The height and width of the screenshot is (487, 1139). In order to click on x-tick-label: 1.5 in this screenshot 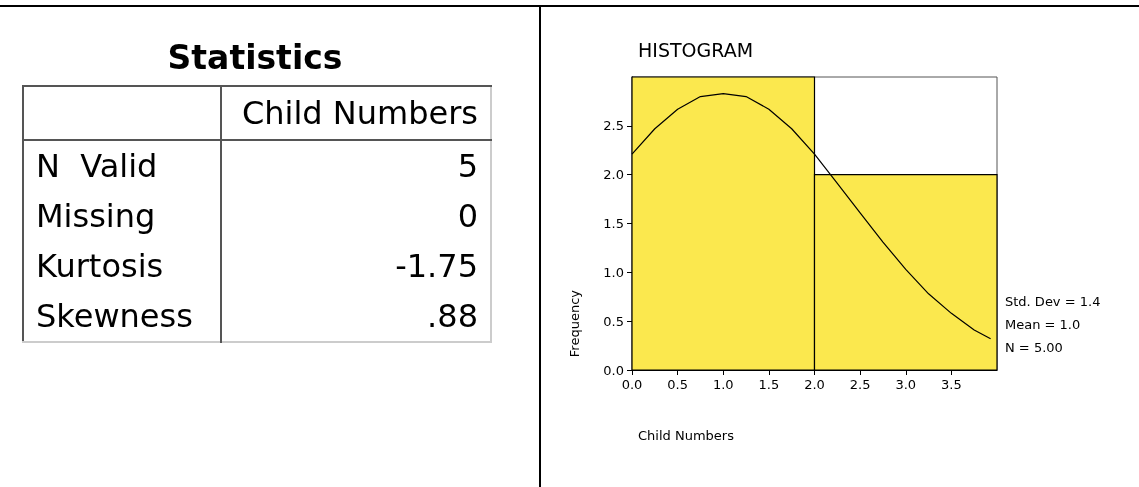, I will do `click(769, 384)`.